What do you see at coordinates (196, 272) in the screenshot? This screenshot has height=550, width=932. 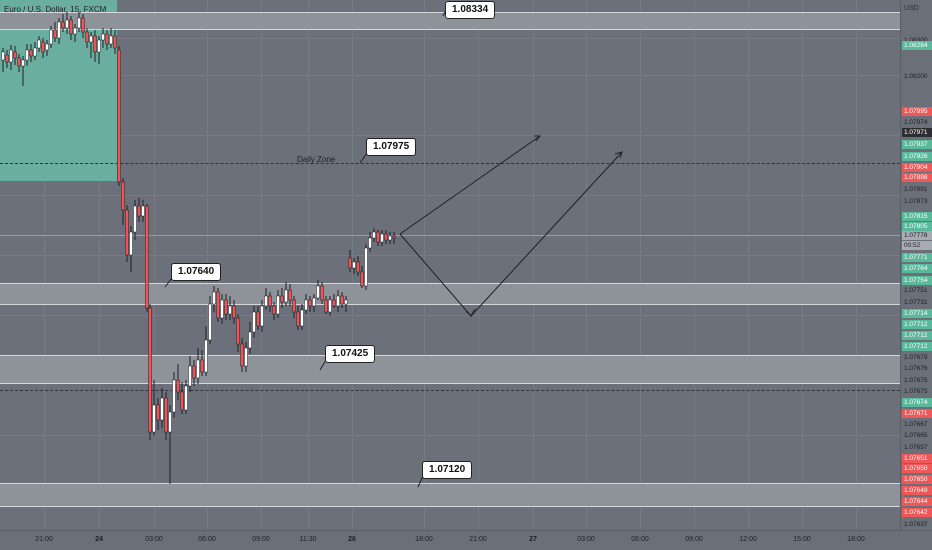 I see `level-callout-3: 1.07640` at bounding box center [196, 272].